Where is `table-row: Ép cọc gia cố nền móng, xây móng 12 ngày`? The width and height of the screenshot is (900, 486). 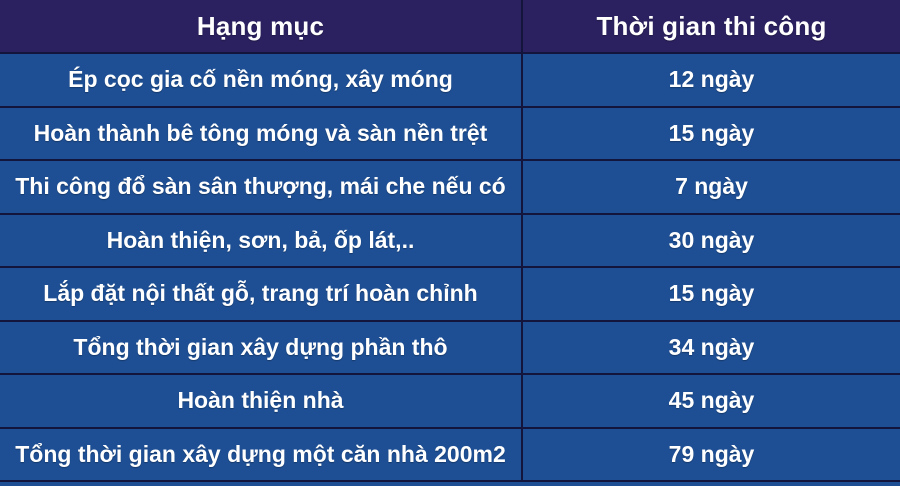
table-row: Ép cọc gia cố nền móng, xây móng 12 ngày is located at coordinates (450, 79).